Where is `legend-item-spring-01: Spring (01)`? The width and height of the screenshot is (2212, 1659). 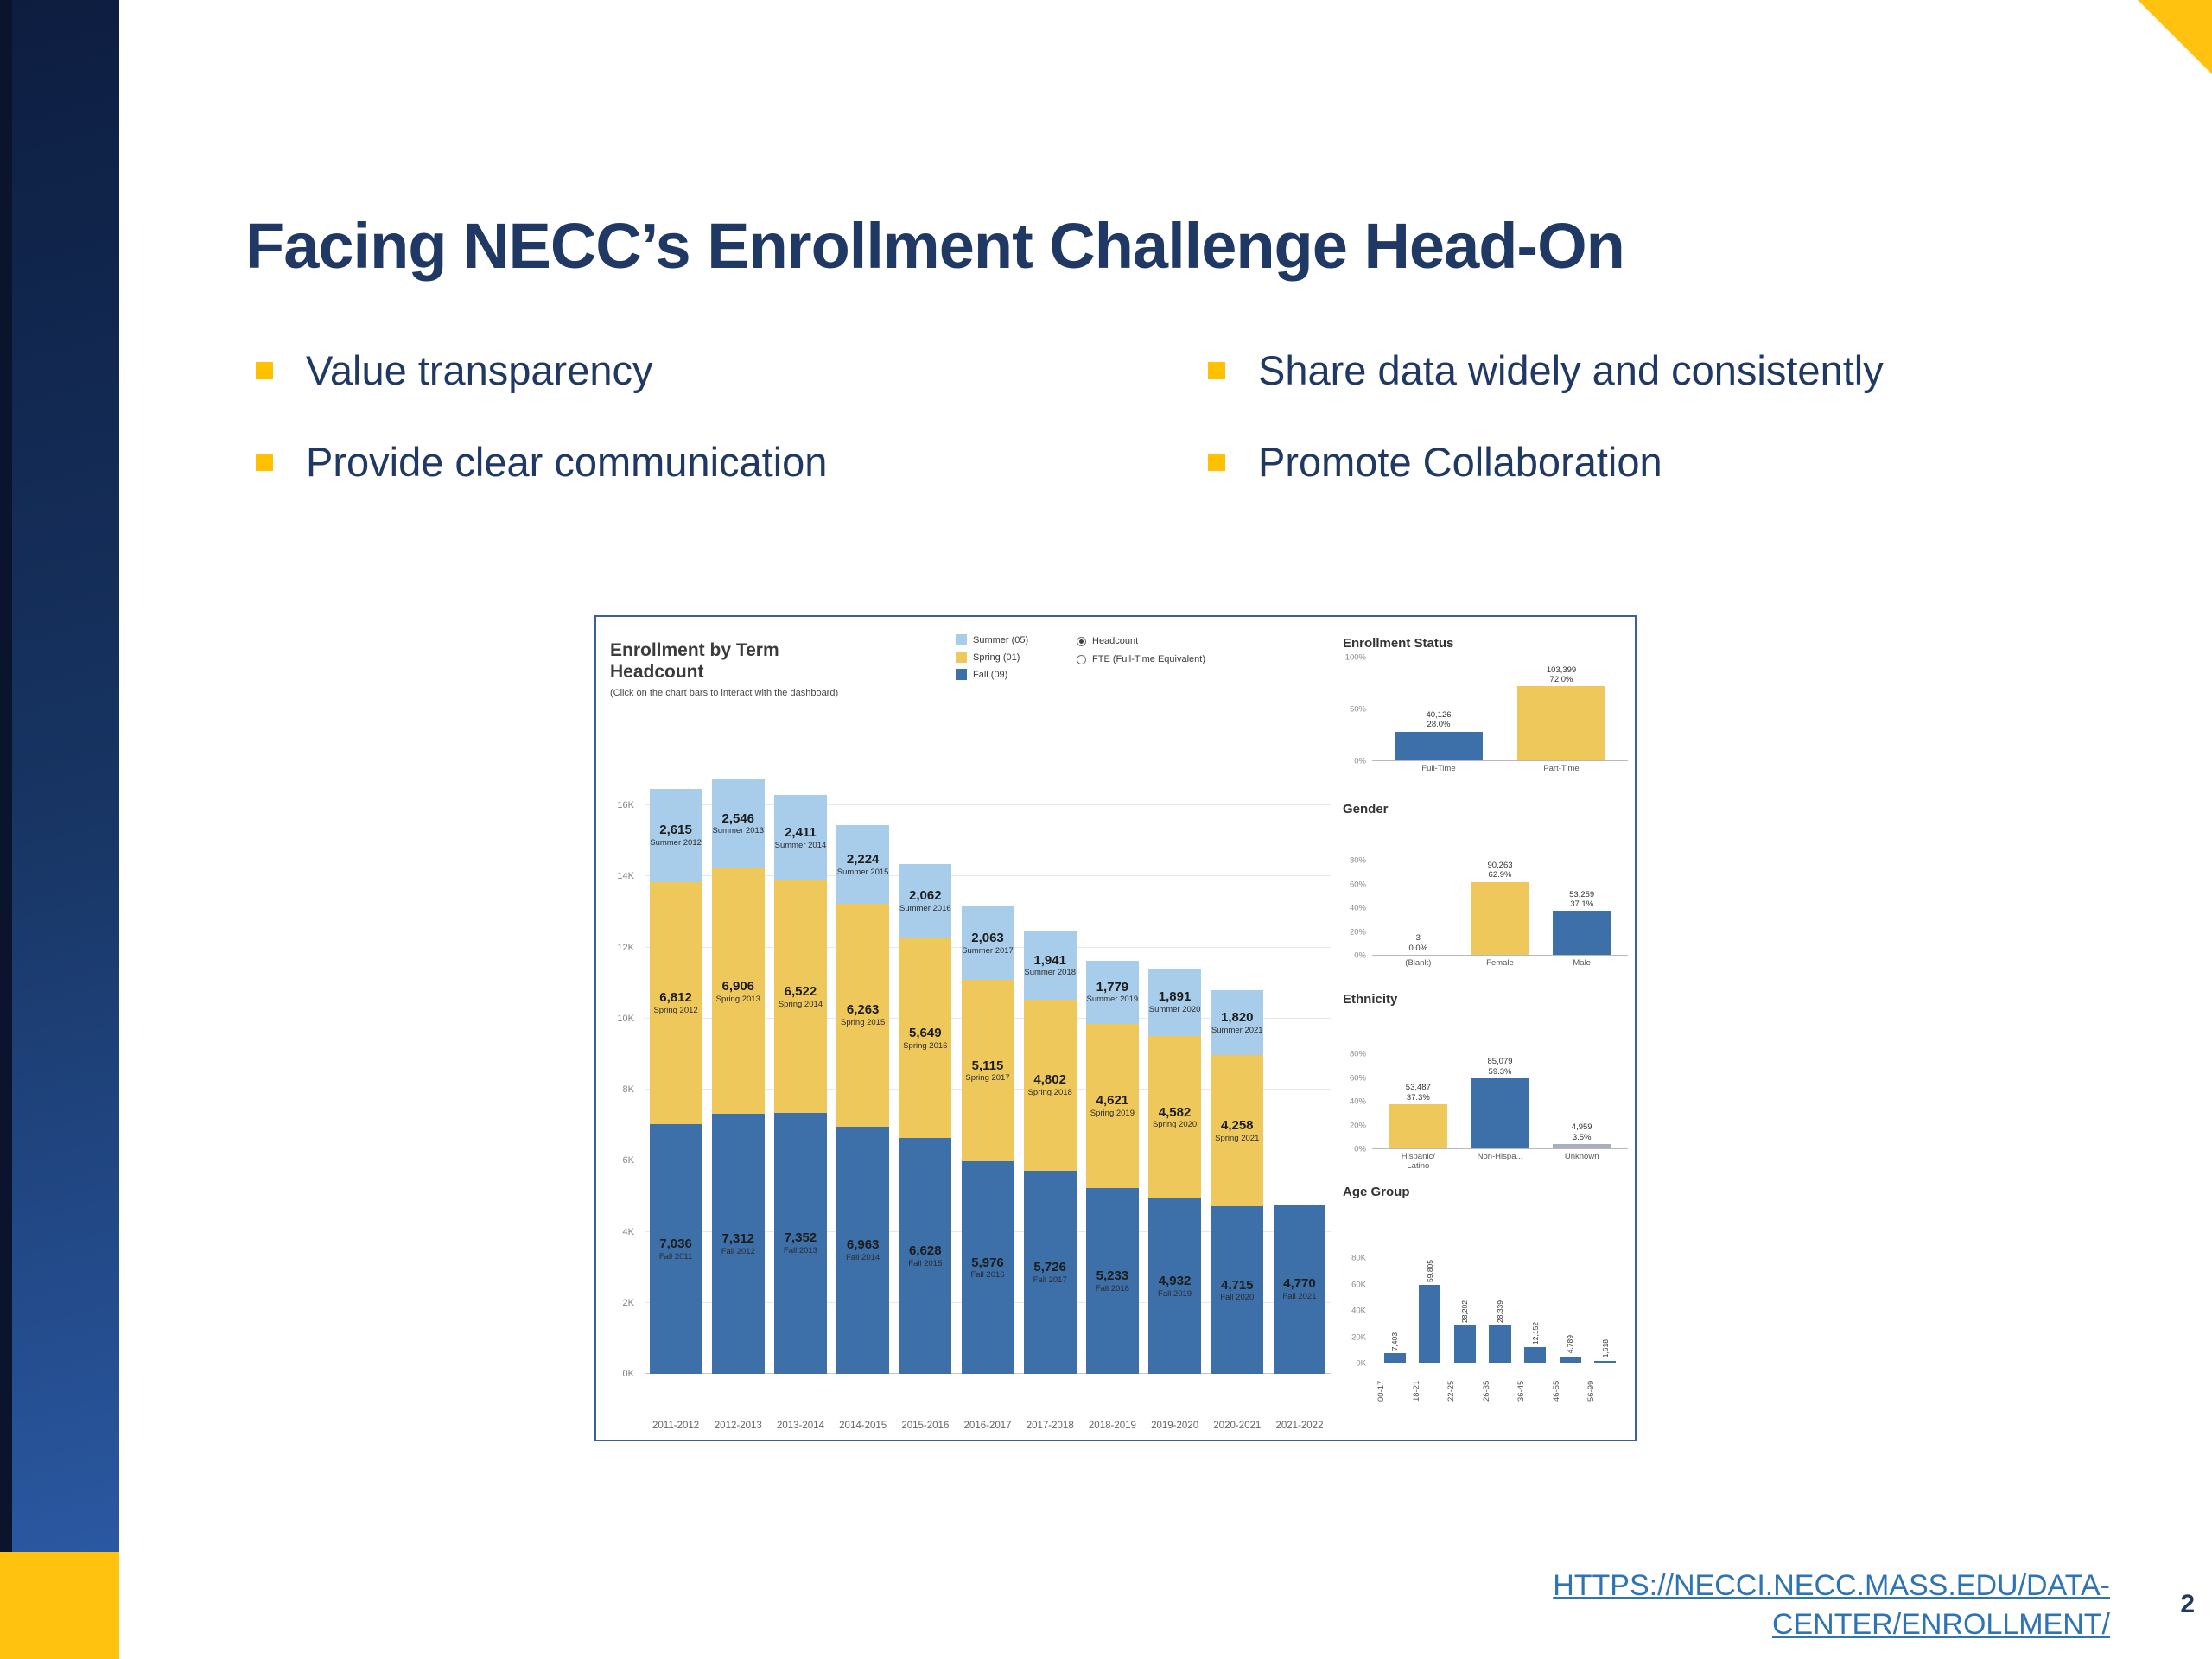 legend-item-spring-01: Spring (01) is located at coordinates (992, 657).